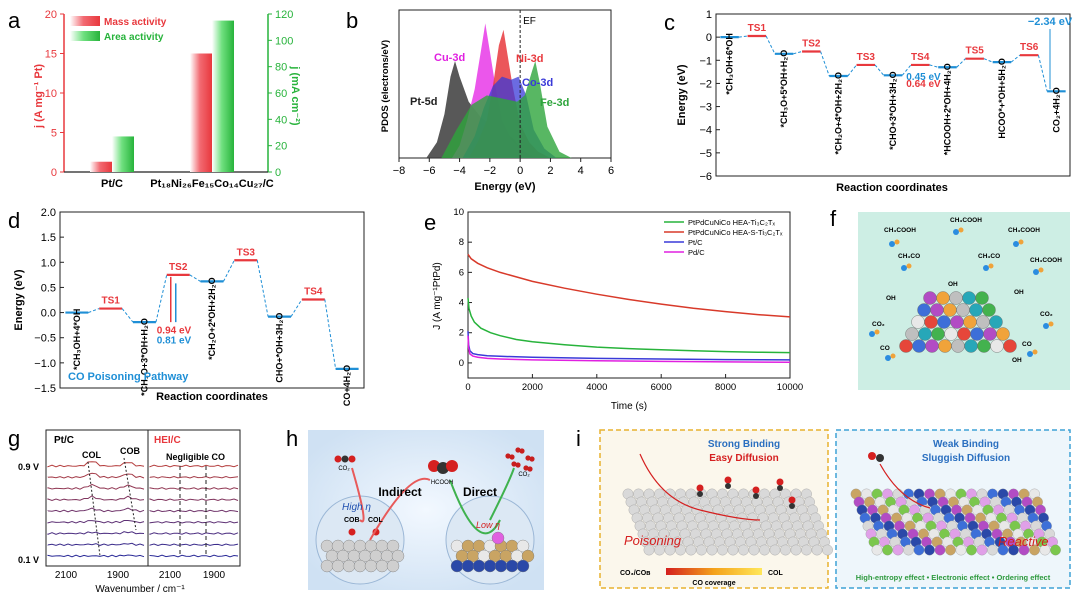 This screenshot has width=1080, height=606. Describe the element at coordinates (344, 469) in the screenshot. I see `h-co2-left-label: CO₂` at that location.